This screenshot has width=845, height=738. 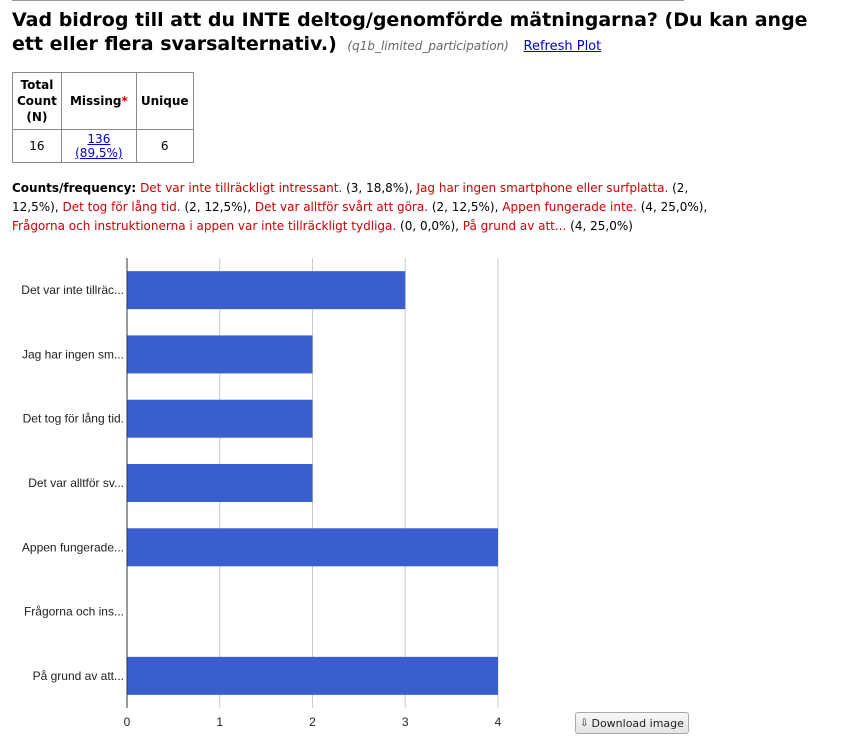 I want to click on x-tick-label-1: 1, so click(x=219, y=722).